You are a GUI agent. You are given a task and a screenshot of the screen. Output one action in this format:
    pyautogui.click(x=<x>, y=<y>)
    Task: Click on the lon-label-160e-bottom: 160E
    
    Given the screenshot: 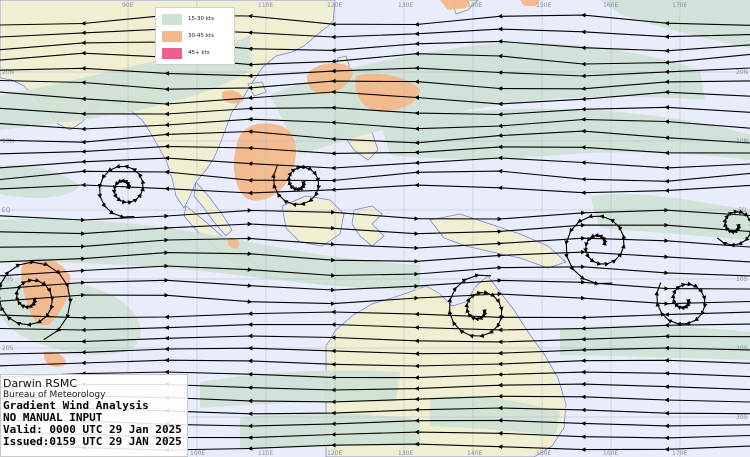 What is the action you would take?
    pyautogui.click(x=610, y=453)
    